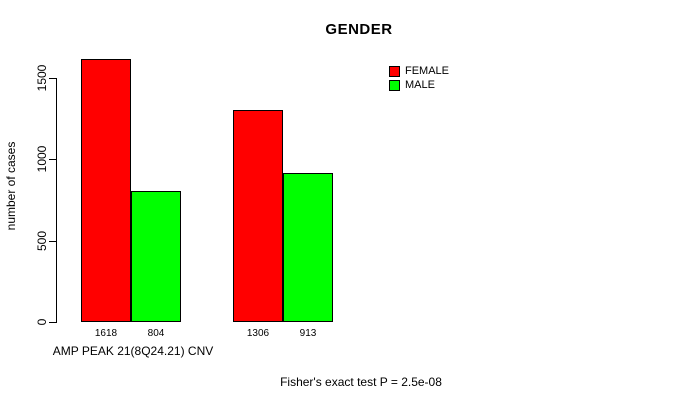 The height and width of the screenshot is (400, 690). I want to click on bar-value-label: 1306, so click(258, 333).